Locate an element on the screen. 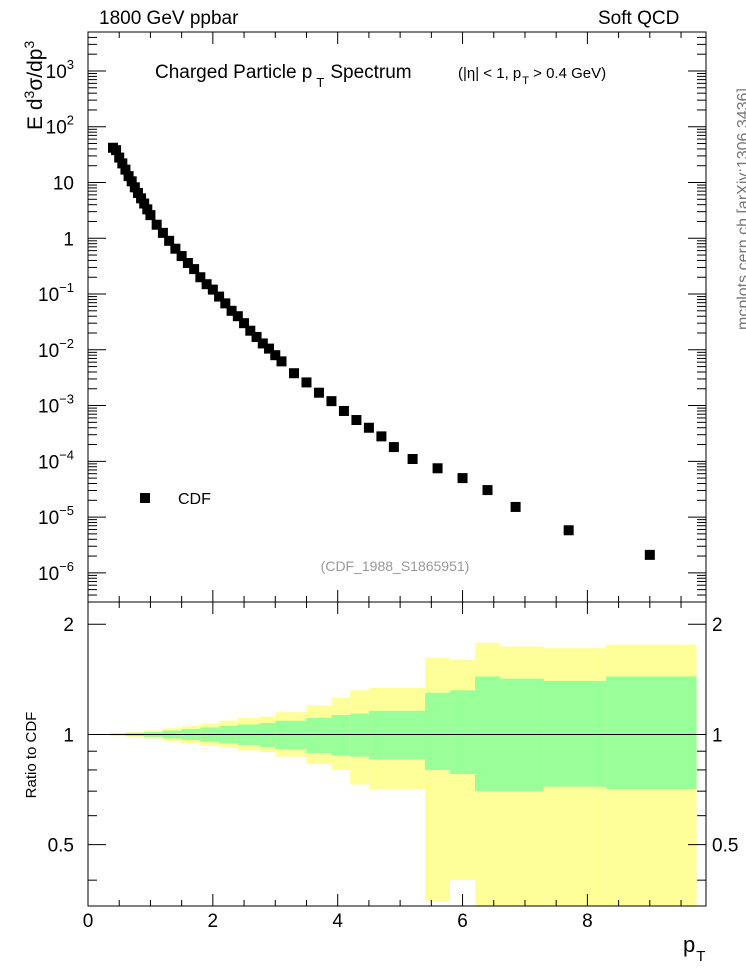 Image resolution: width=746 pixels, height=972 pixels. x-tick-label: 8 is located at coordinates (587, 921).